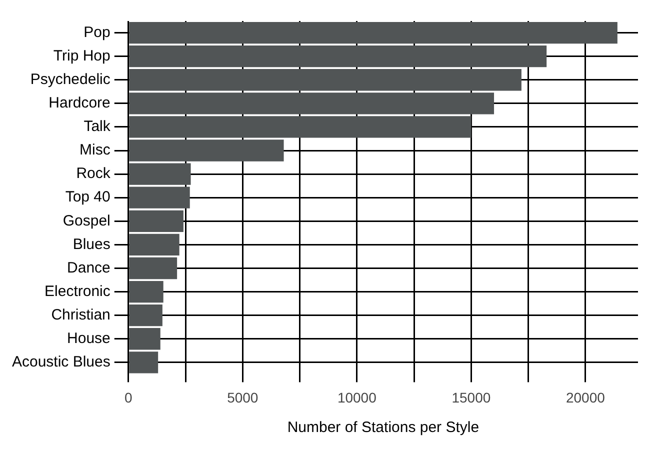 Image resolution: width=646 pixels, height=451 pixels. I want to click on y-tick-label: Pop, so click(97, 32).